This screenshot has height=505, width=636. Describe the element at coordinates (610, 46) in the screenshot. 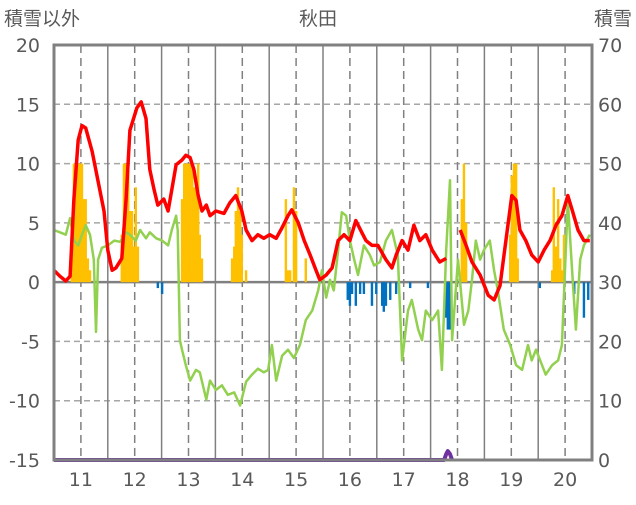

I see `y-right-tick-label: 70` at that location.